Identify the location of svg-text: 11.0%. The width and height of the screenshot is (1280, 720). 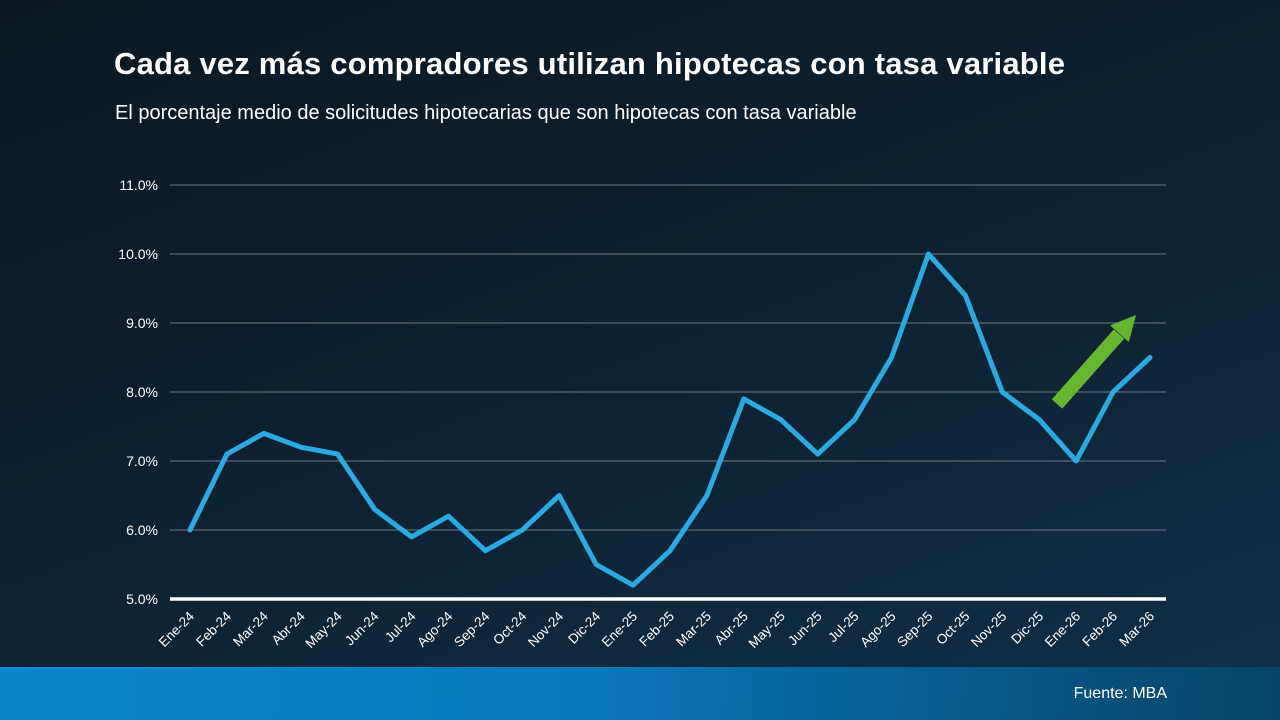
(138, 185).